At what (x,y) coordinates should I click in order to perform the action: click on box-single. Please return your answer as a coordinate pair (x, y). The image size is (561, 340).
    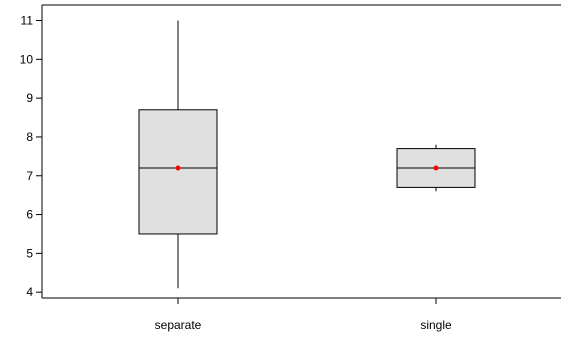
    Looking at the image, I should click on (436, 168).